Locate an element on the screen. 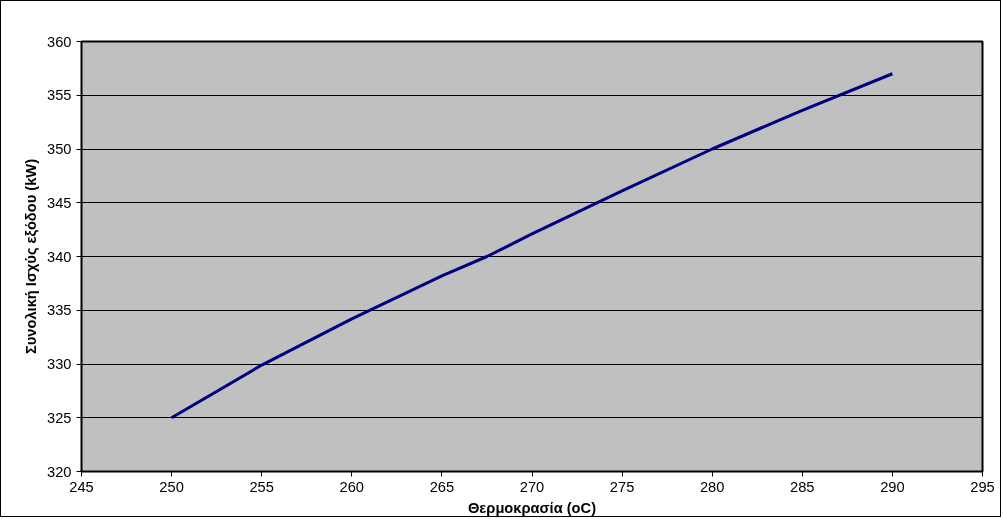  y-tick-label: 320 is located at coordinates (59, 471).